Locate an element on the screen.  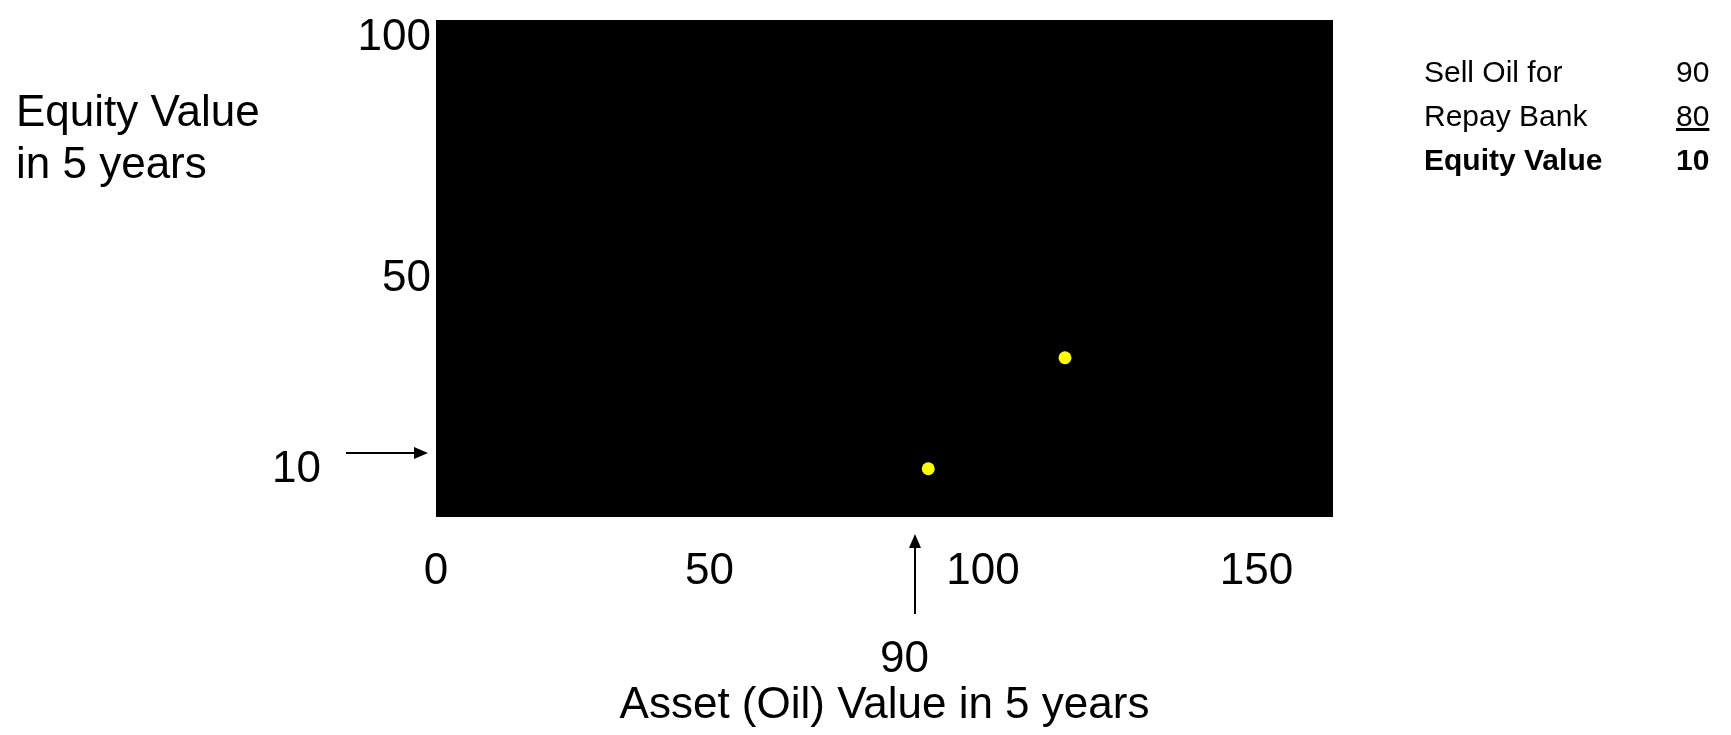
text: 90 is located at coordinates (1693, 72).